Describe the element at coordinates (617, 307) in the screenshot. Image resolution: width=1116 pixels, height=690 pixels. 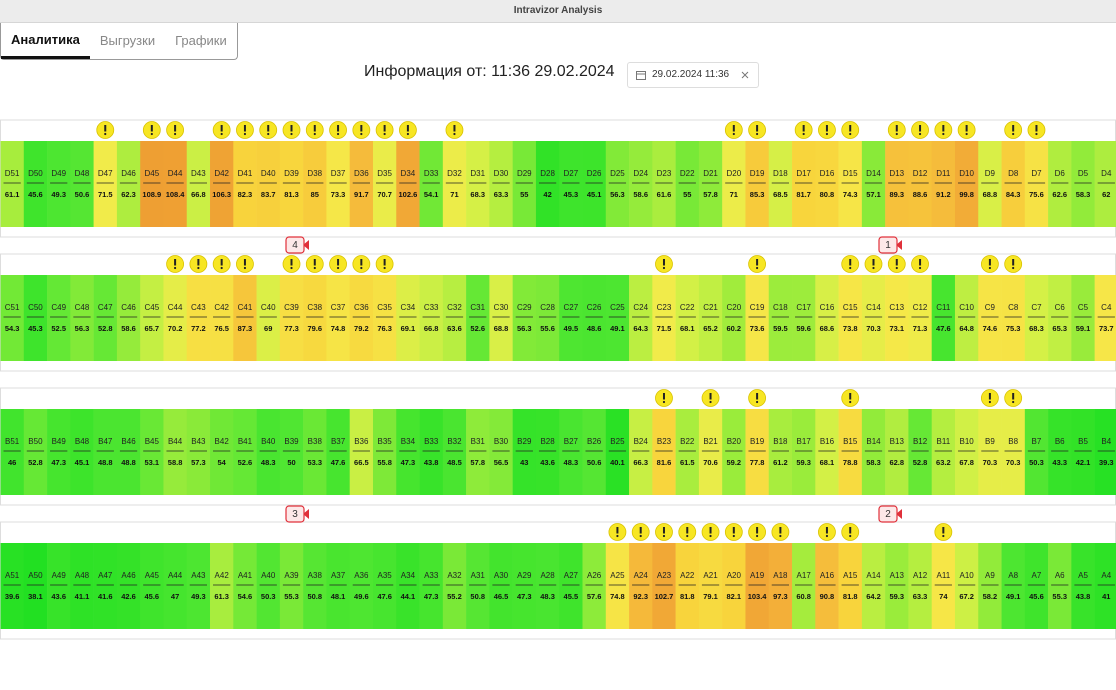
I see `cell-label: C25` at that location.